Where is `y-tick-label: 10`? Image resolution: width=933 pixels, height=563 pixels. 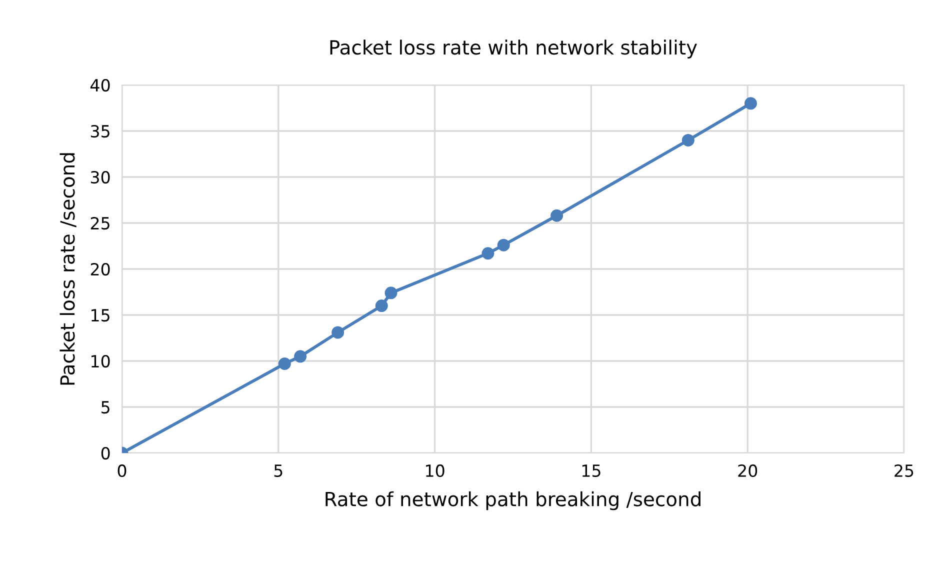 y-tick-label: 10 is located at coordinates (101, 361).